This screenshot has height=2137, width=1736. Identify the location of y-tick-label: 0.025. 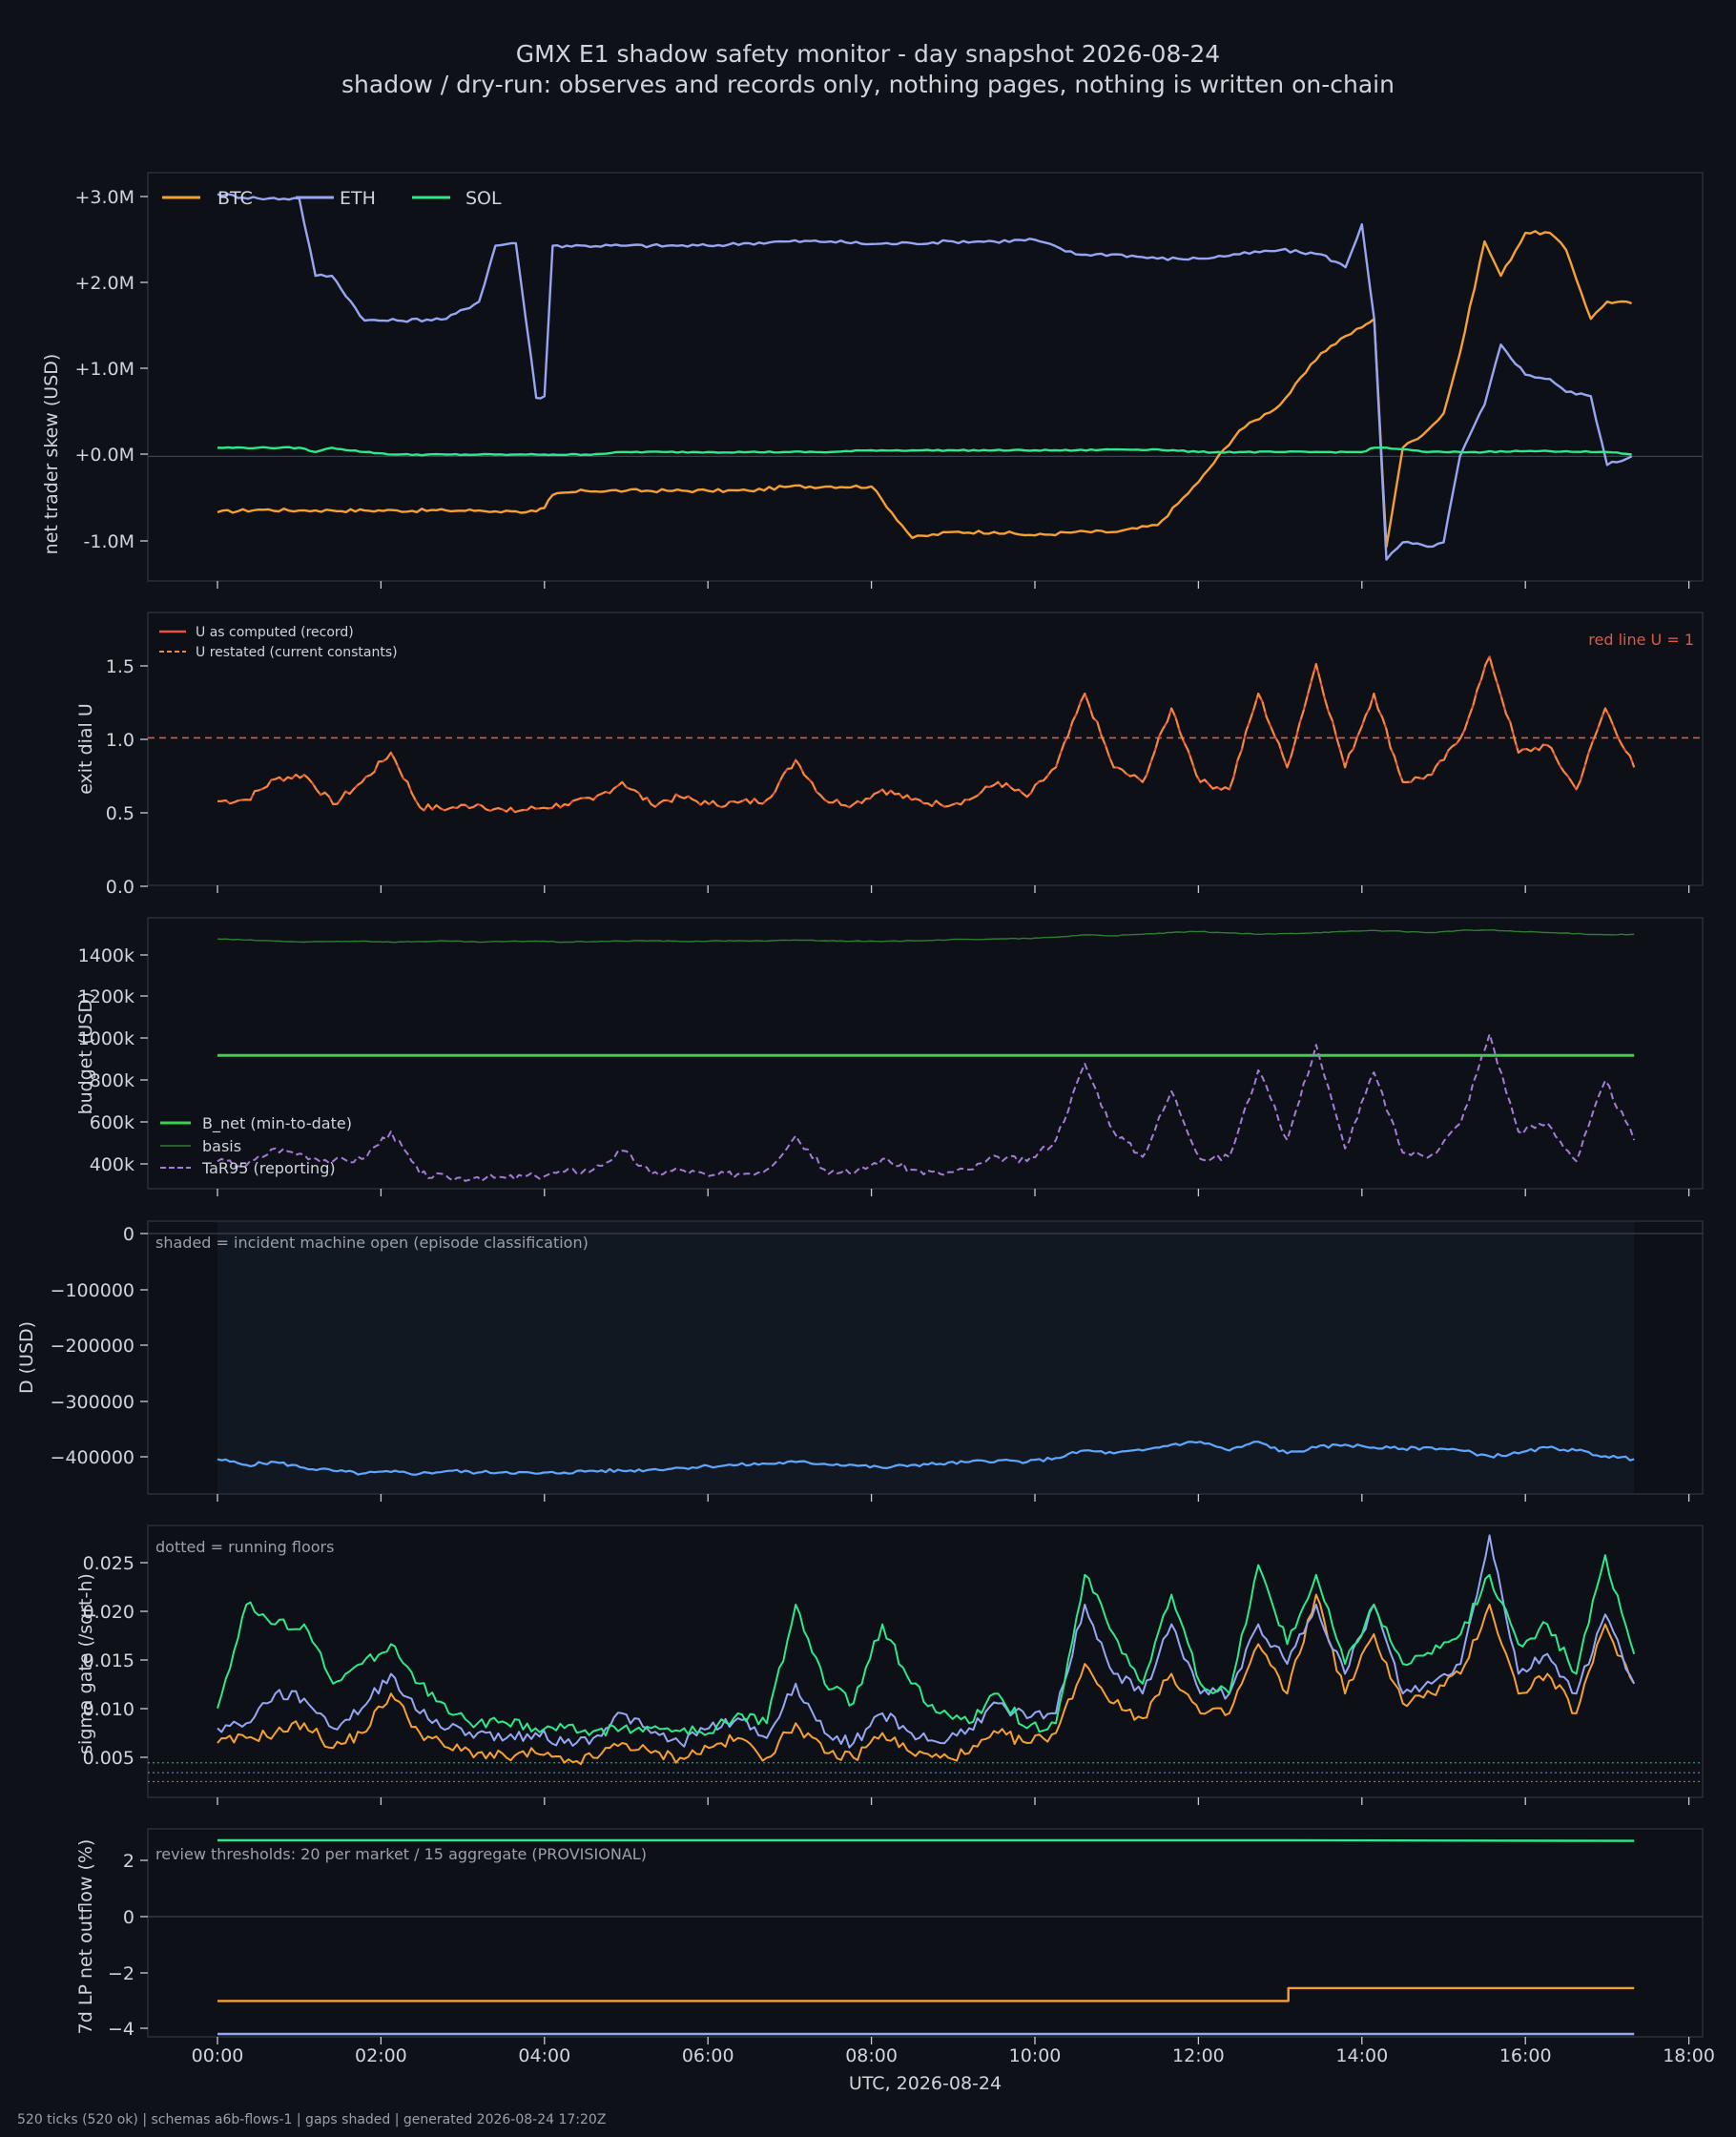
(108, 1563).